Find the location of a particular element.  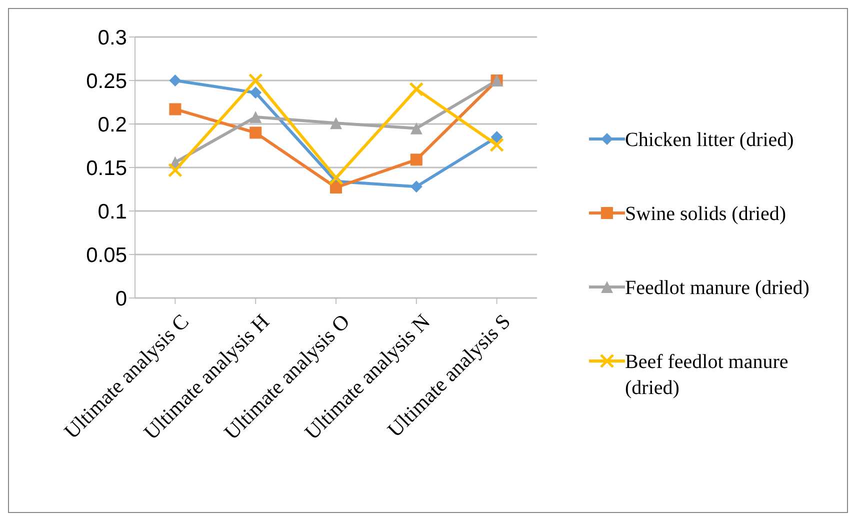

legend-label: Swine solids (dried) is located at coordinates (706, 214).